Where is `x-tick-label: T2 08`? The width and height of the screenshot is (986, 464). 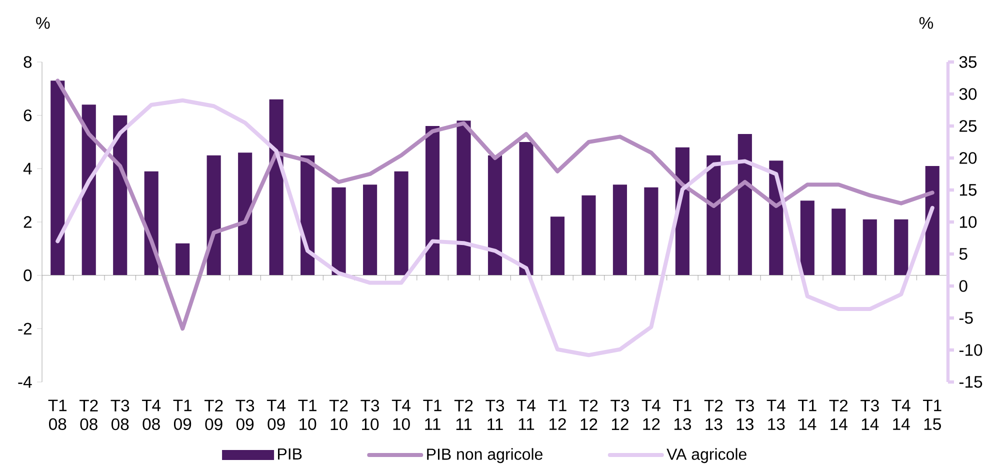 x-tick-label: T2 08 is located at coordinates (89, 415).